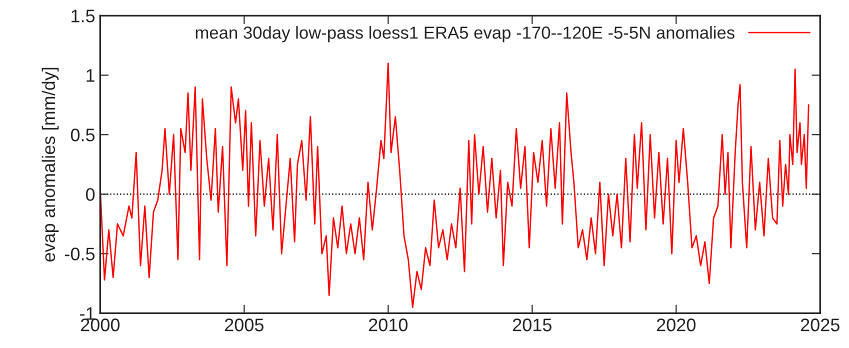 This screenshot has height=348, width=849. Describe the element at coordinates (820, 325) in the screenshot. I see `x-tick-label: 2025` at that location.